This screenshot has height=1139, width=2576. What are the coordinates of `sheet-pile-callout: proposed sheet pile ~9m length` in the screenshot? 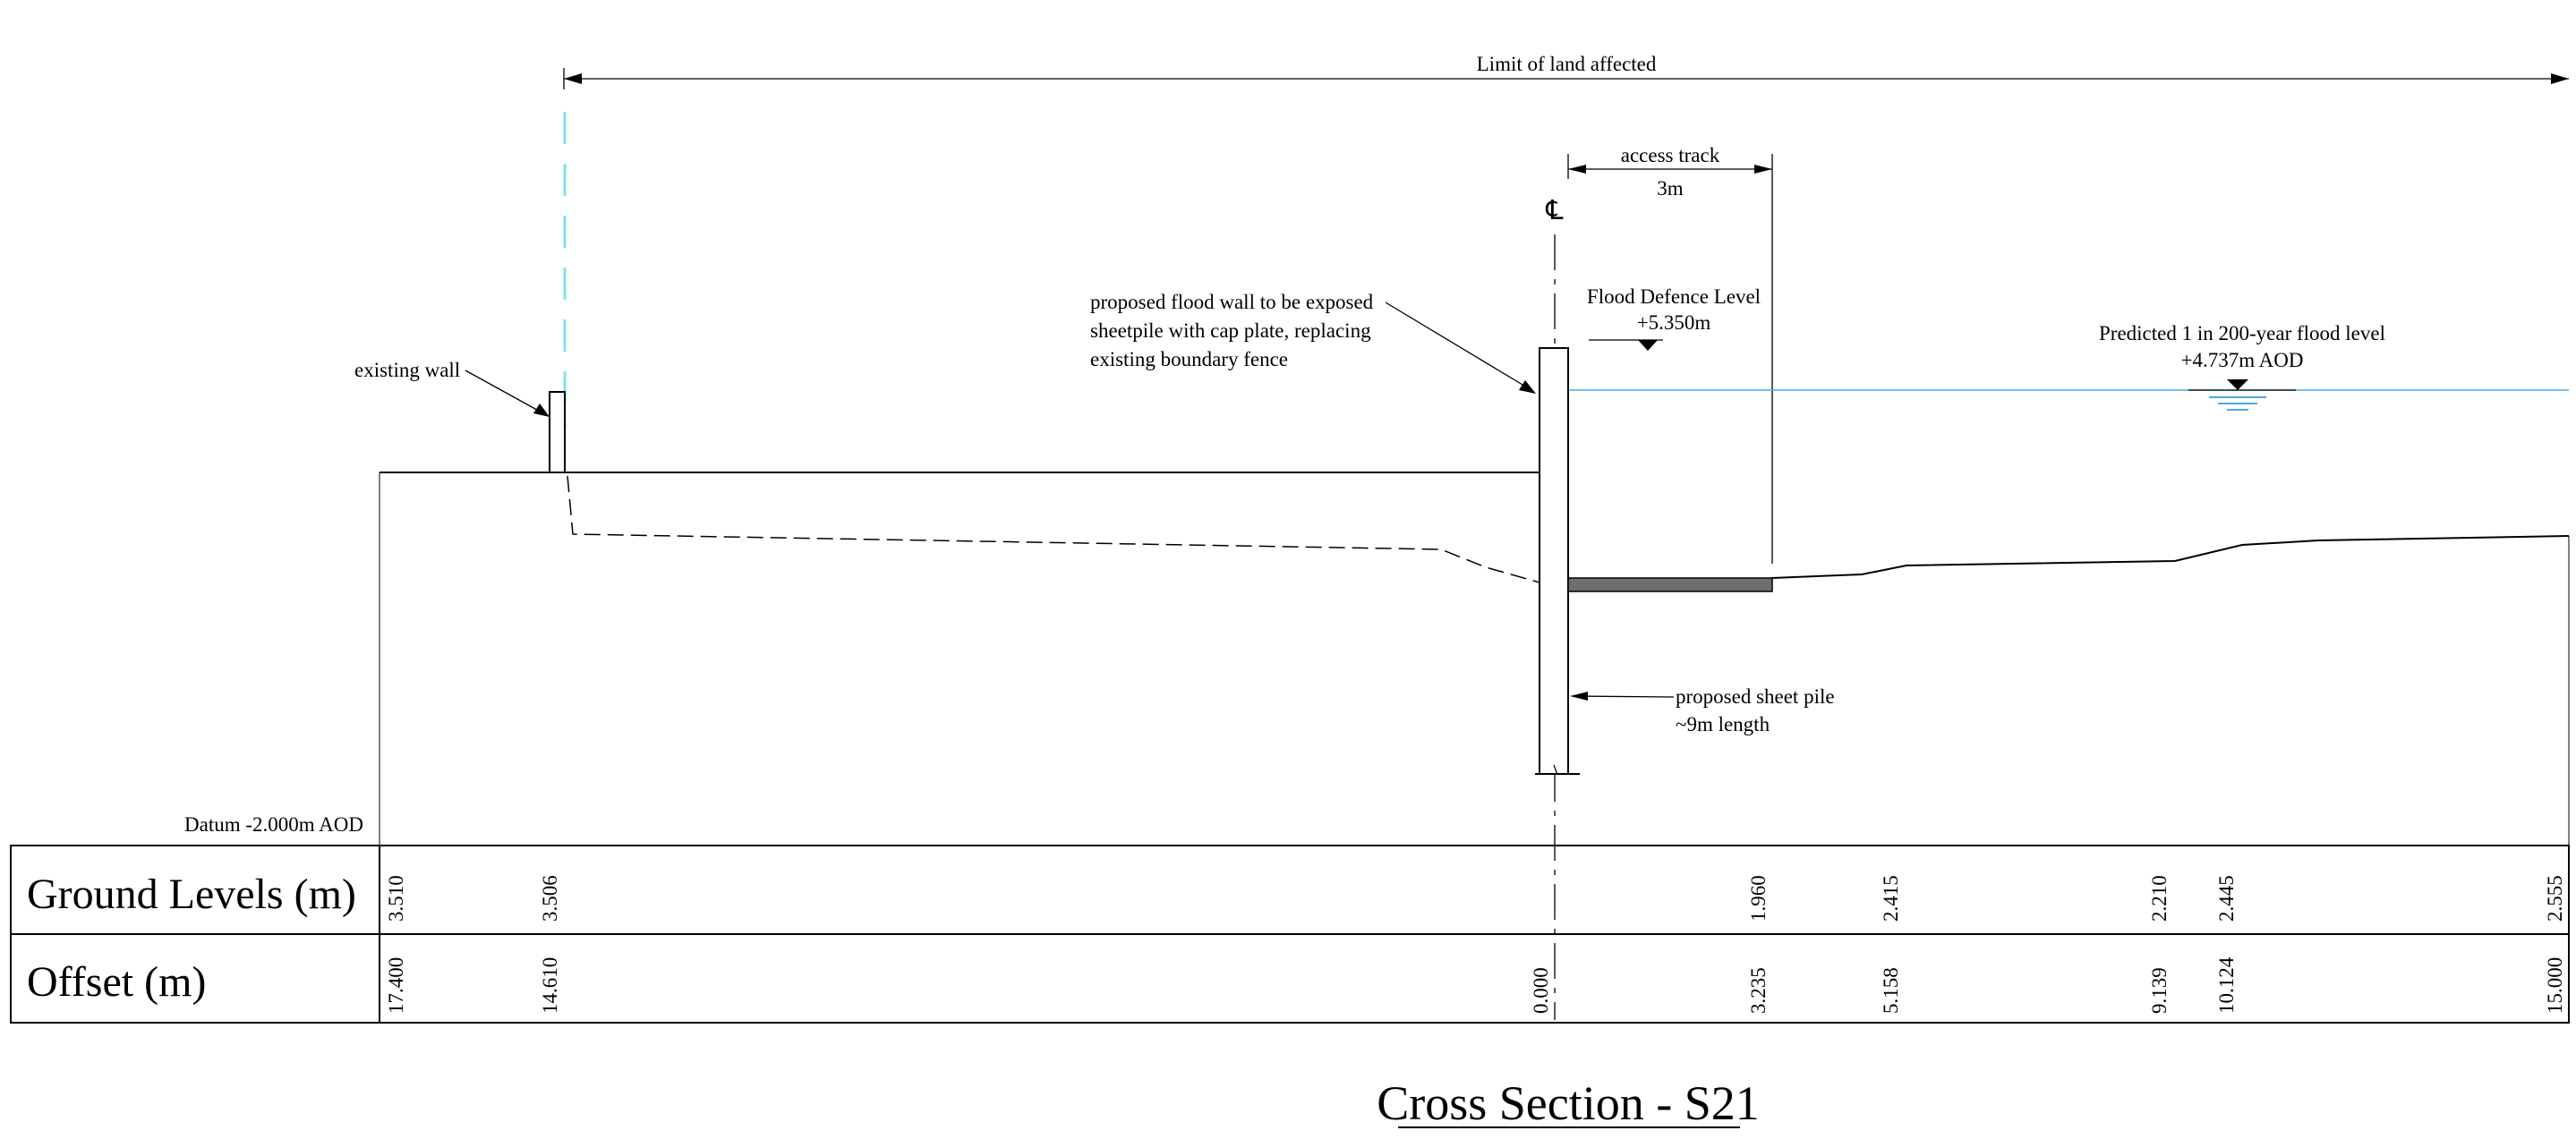 It's located at (1702, 710).